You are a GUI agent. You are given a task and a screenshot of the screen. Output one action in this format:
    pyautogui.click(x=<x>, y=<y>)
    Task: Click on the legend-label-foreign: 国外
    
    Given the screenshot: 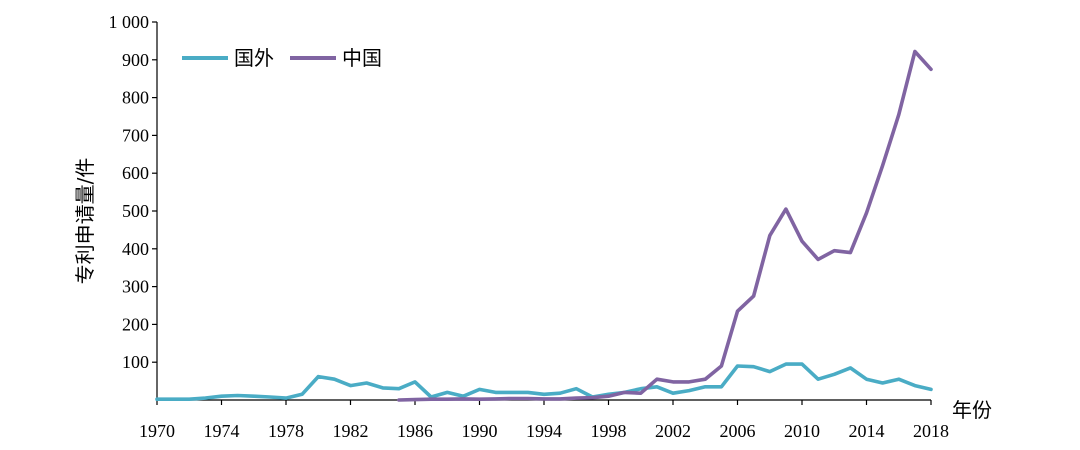 What is the action you would take?
    pyautogui.click(x=254, y=58)
    